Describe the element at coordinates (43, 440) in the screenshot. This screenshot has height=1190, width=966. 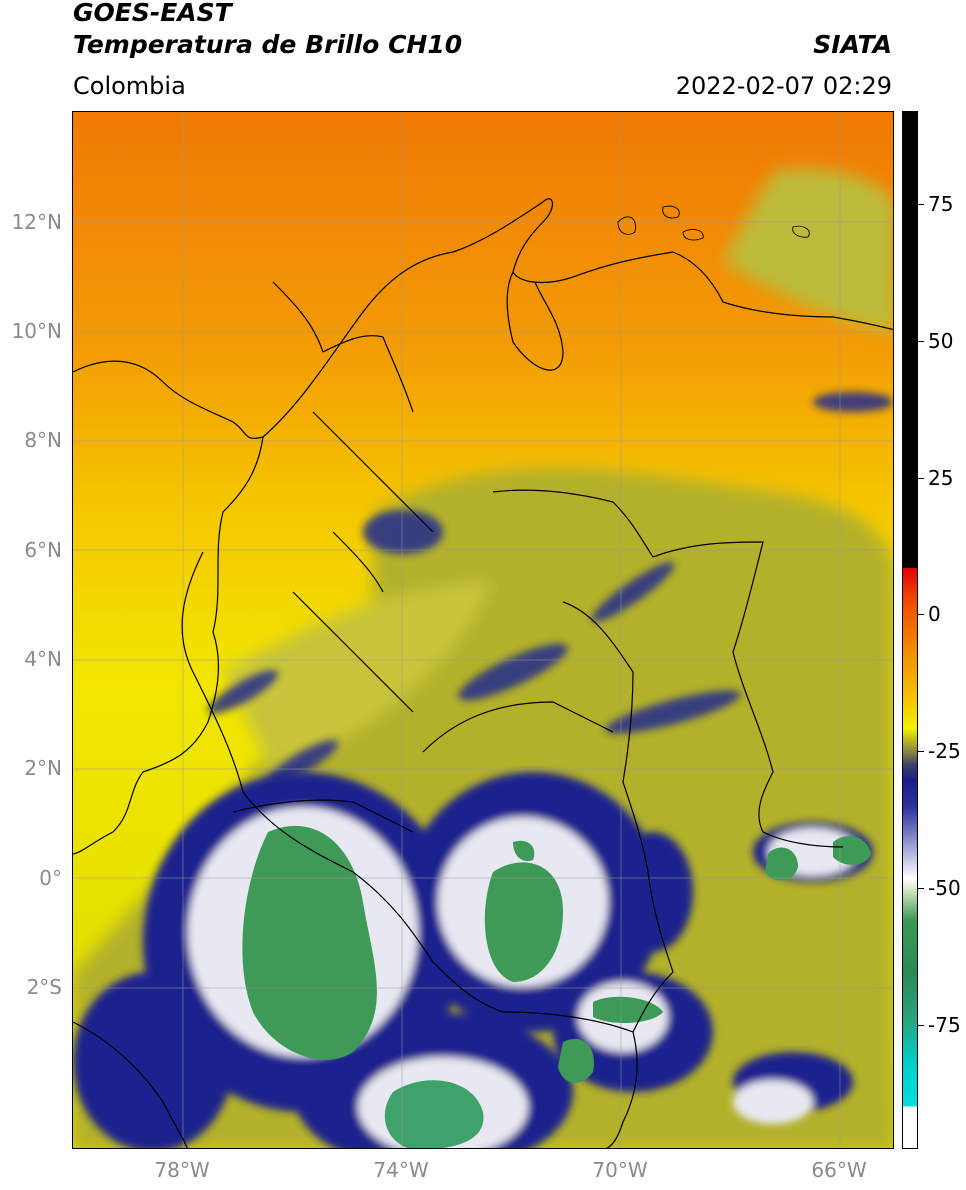
I see `lat-label: 8°N` at that location.